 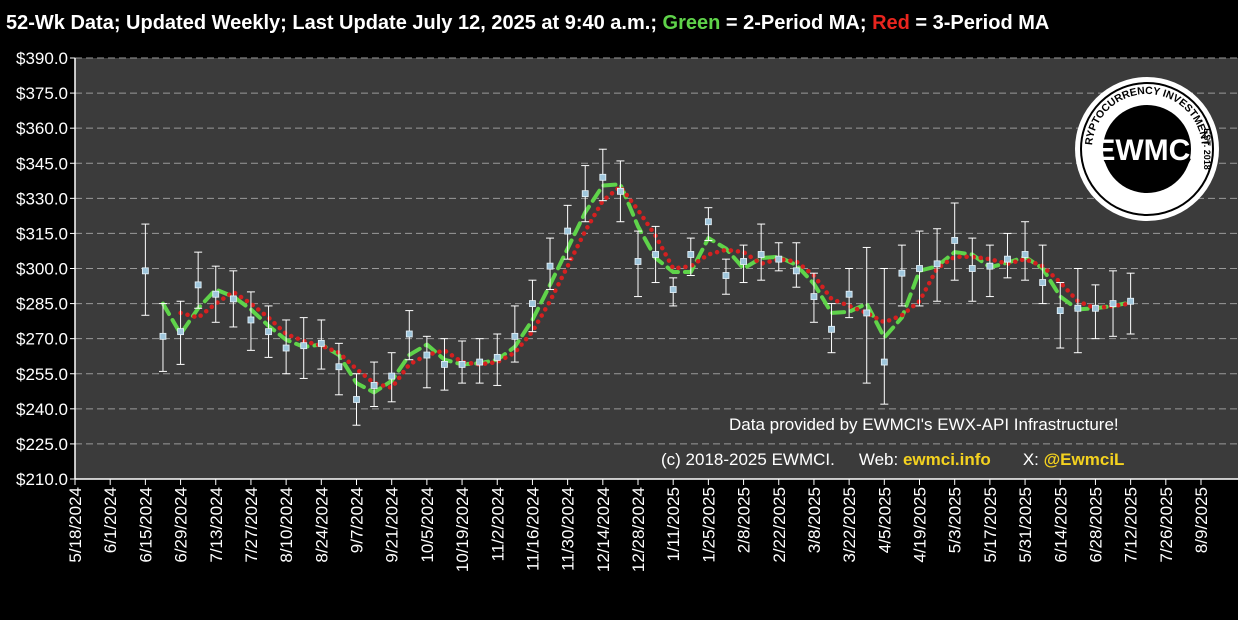 What do you see at coordinates (216, 525) in the screenshot?
I see `x-tick-label: 7/13/2024` at bounding box center [216, 525].